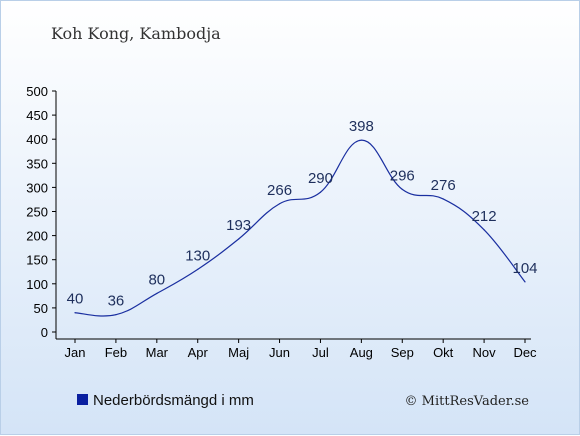 This screenshot has width=580, height=436. Describe the element at coordinates (484, 216) in the screenshot. I see `data-label: 212` at that location.